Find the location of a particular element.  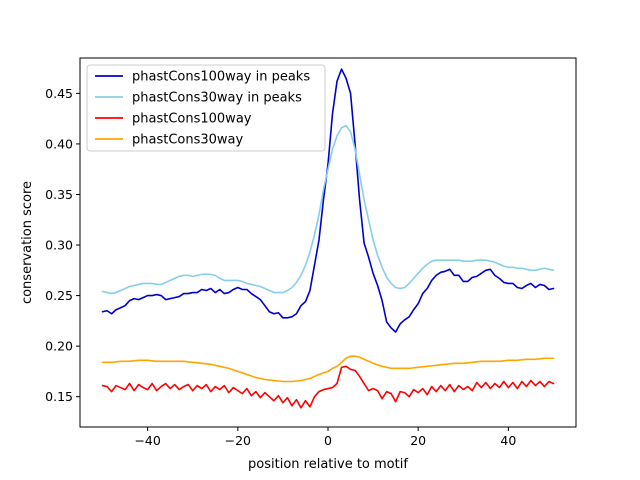

y-tick-label: 0.30 is located at coordinates (59, 245).